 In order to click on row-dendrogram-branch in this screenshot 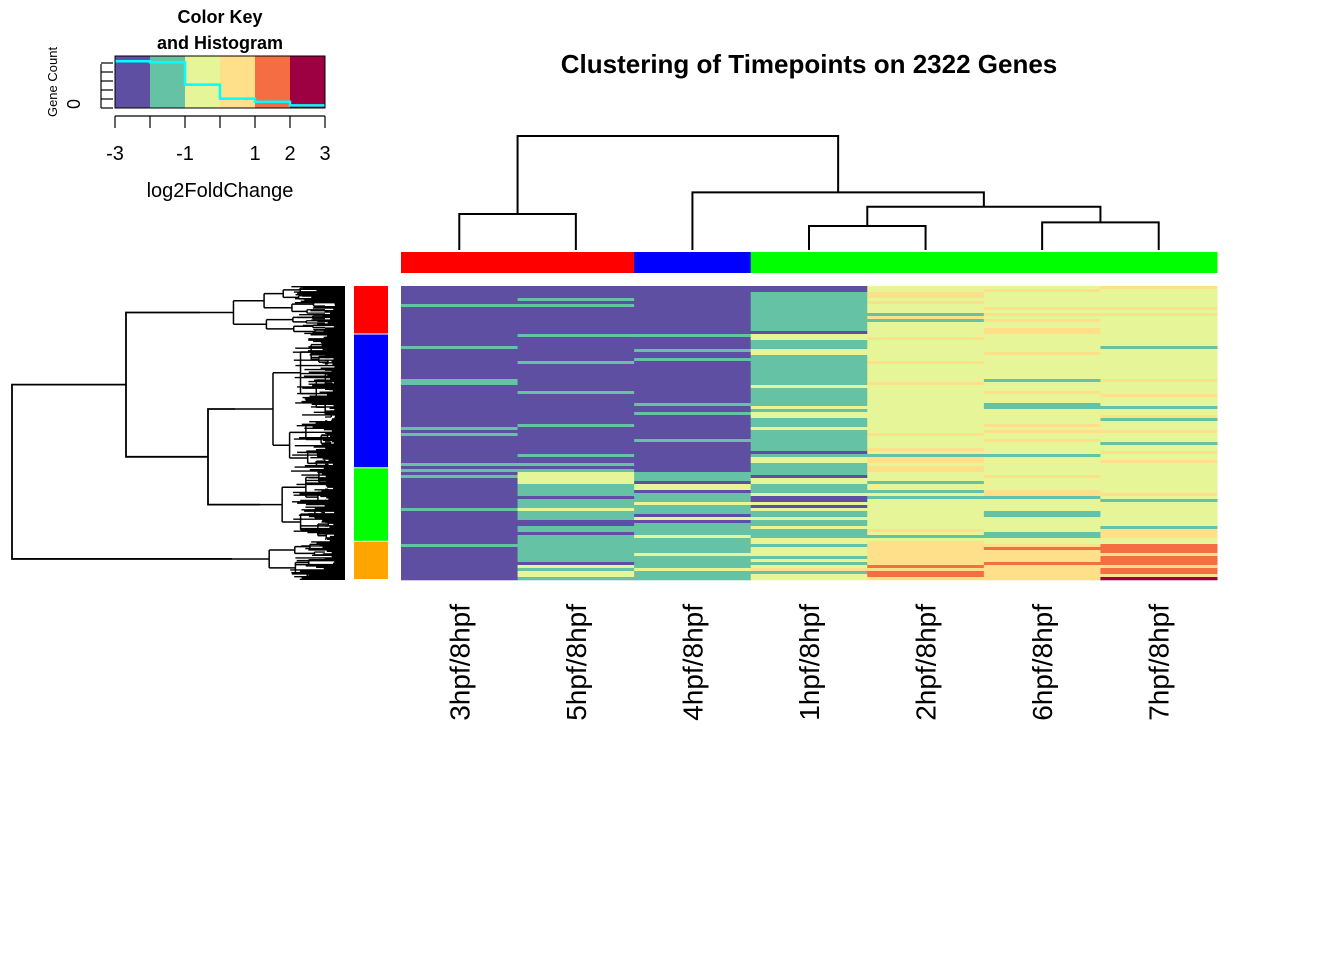, I will do `click(166, 384)`.